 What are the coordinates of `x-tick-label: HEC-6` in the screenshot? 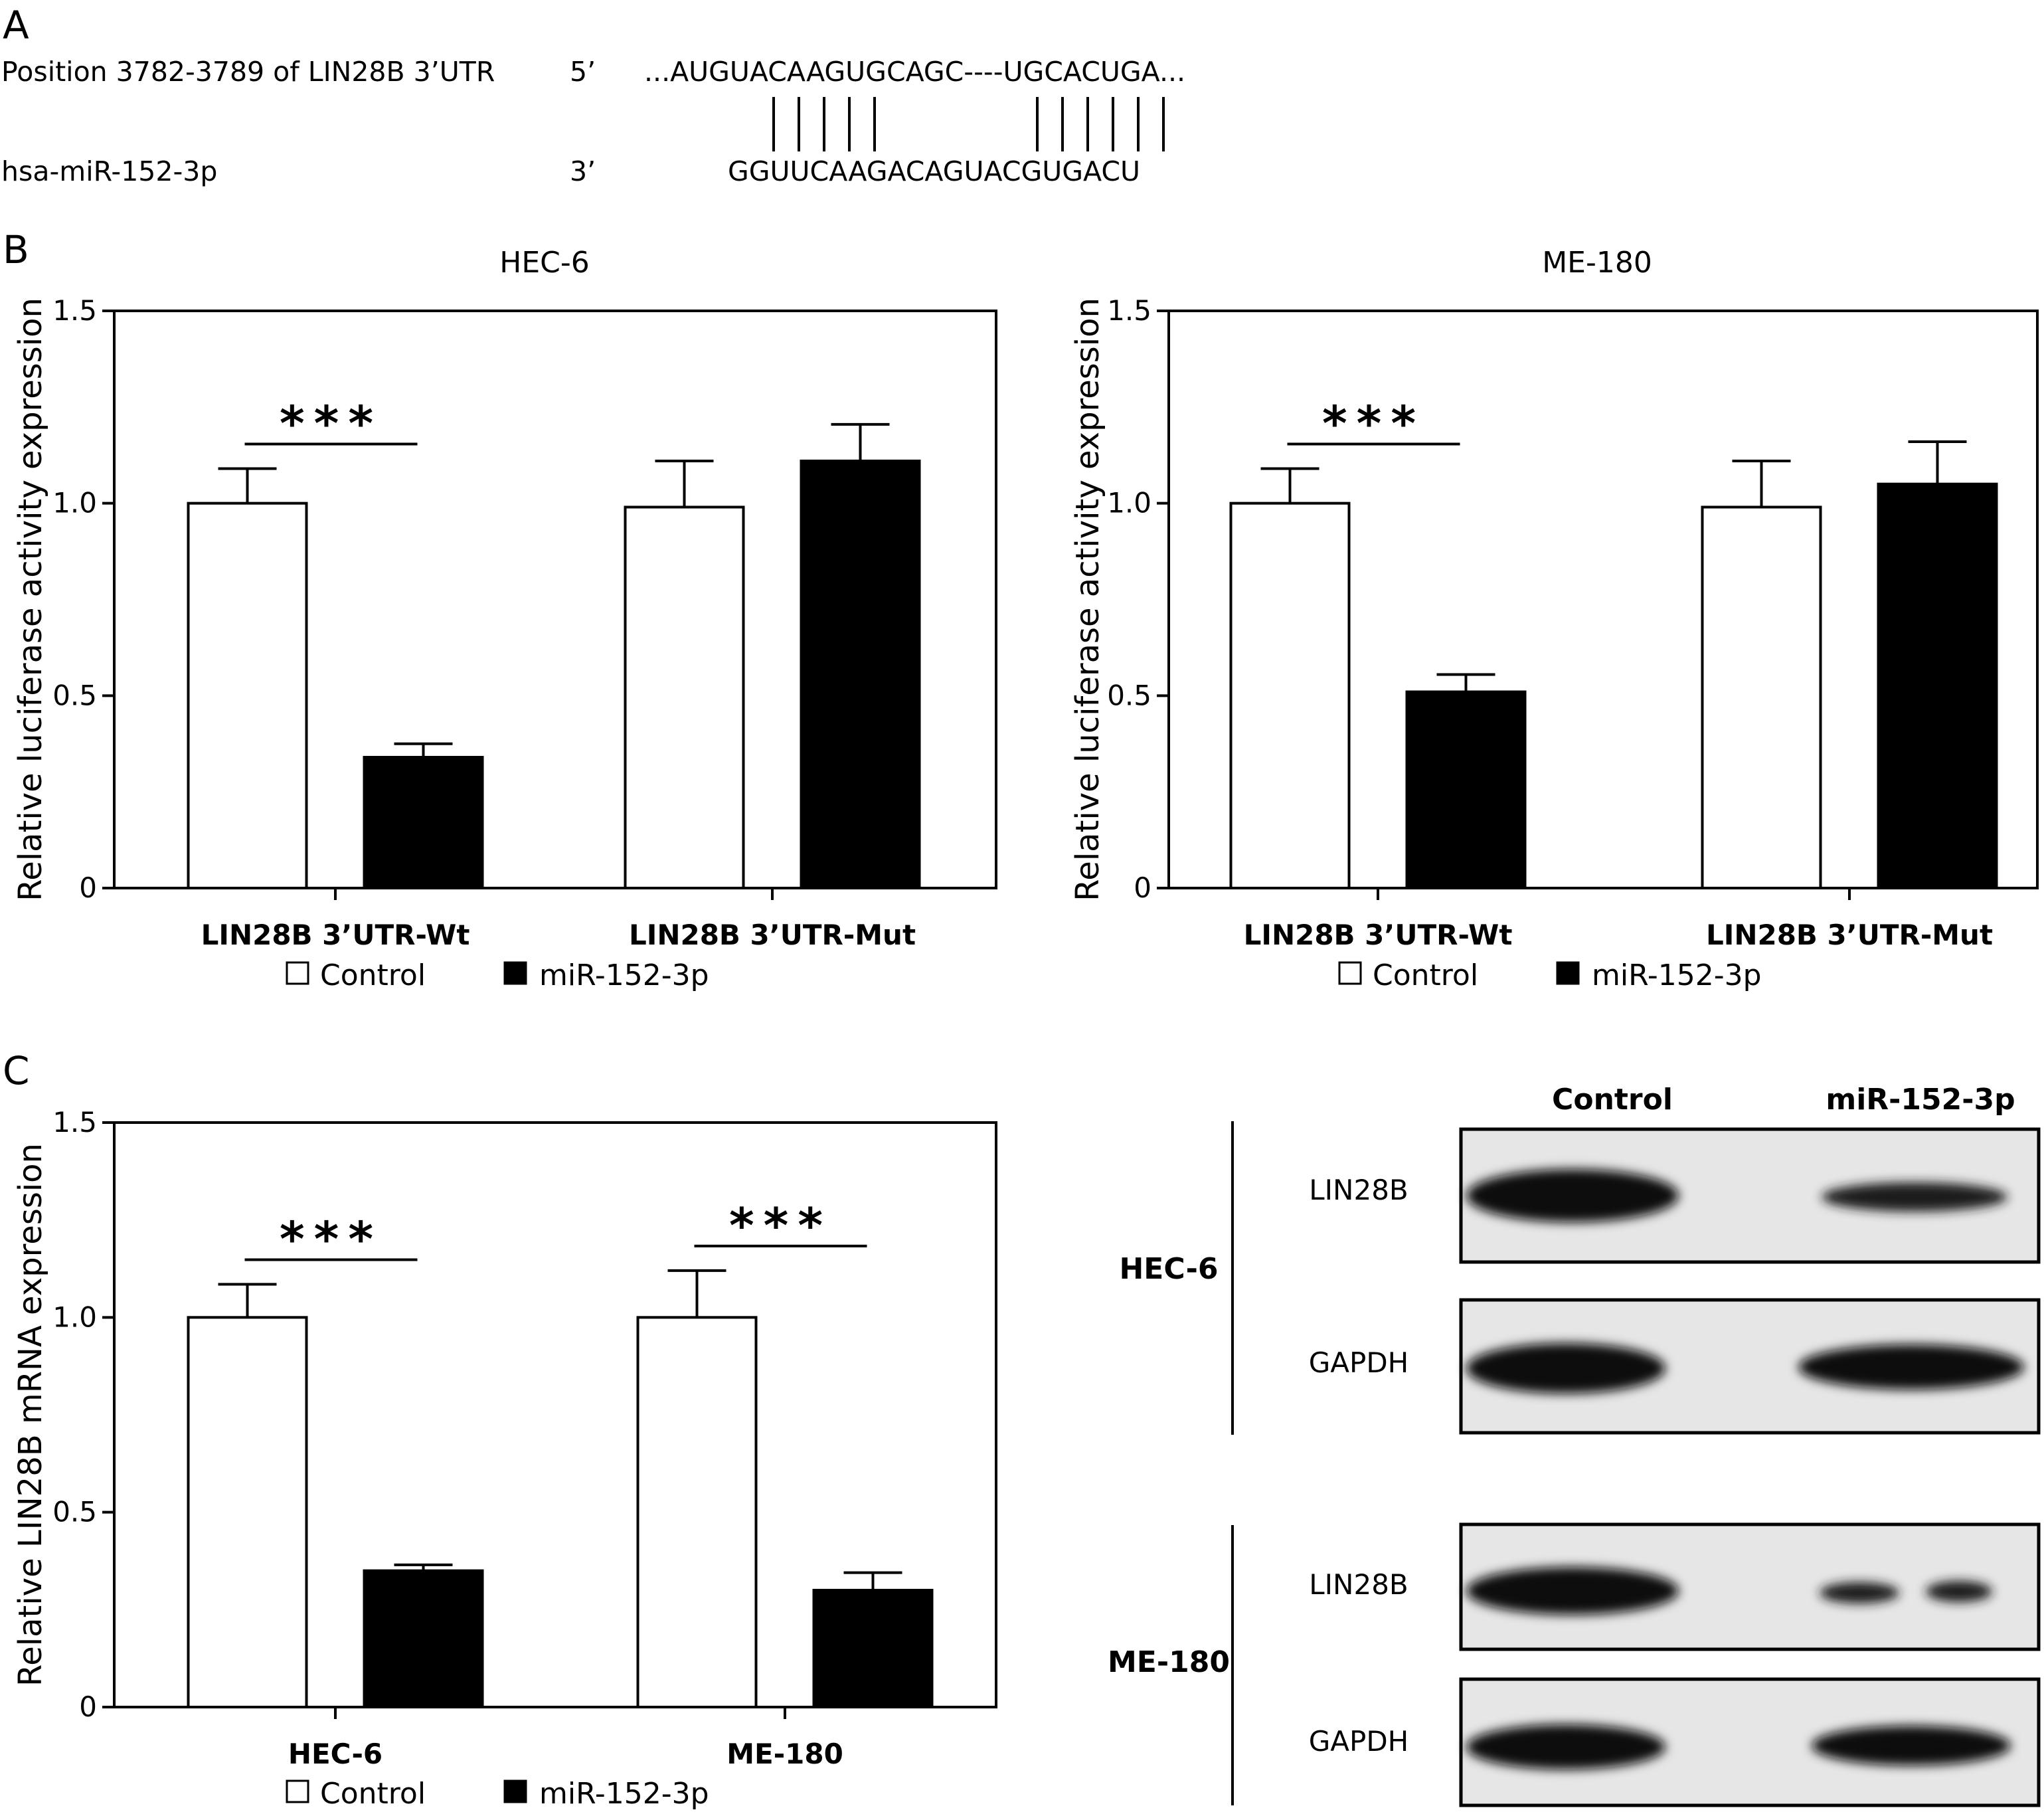 It's located at (335, 1754).